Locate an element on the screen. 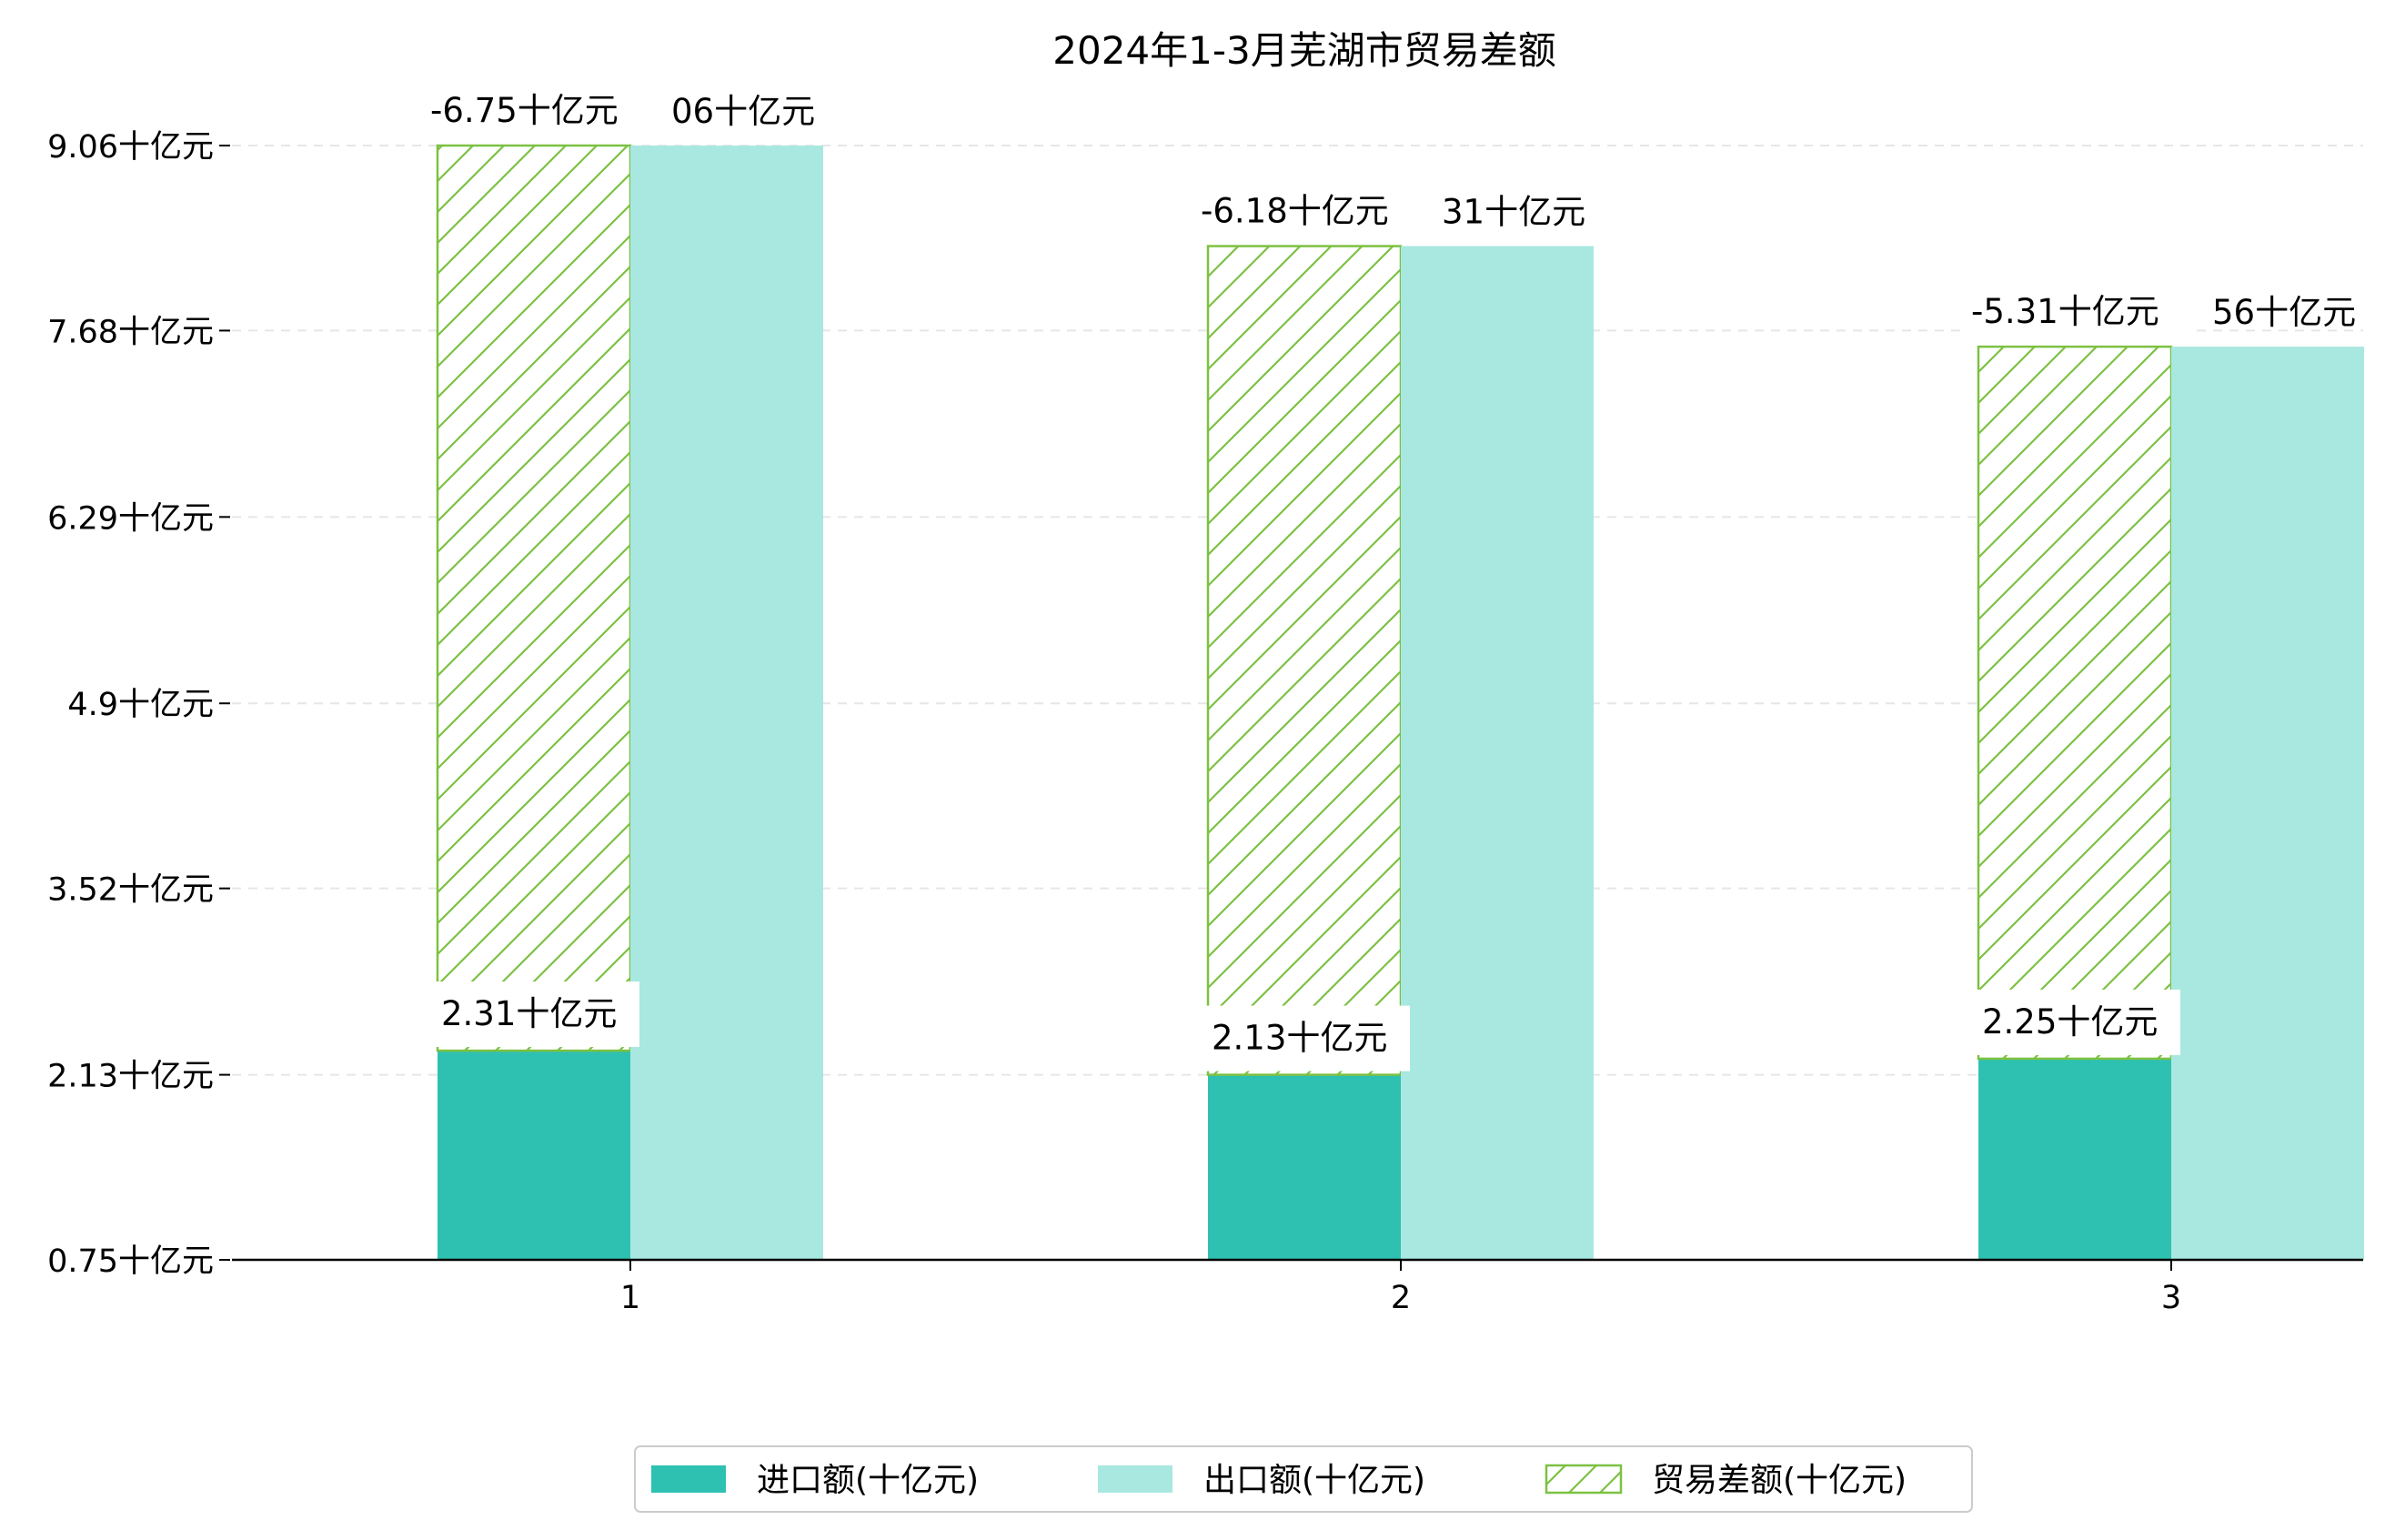  balance-value-label: -6.18十亿元 is located at coordinates (1295, 211).